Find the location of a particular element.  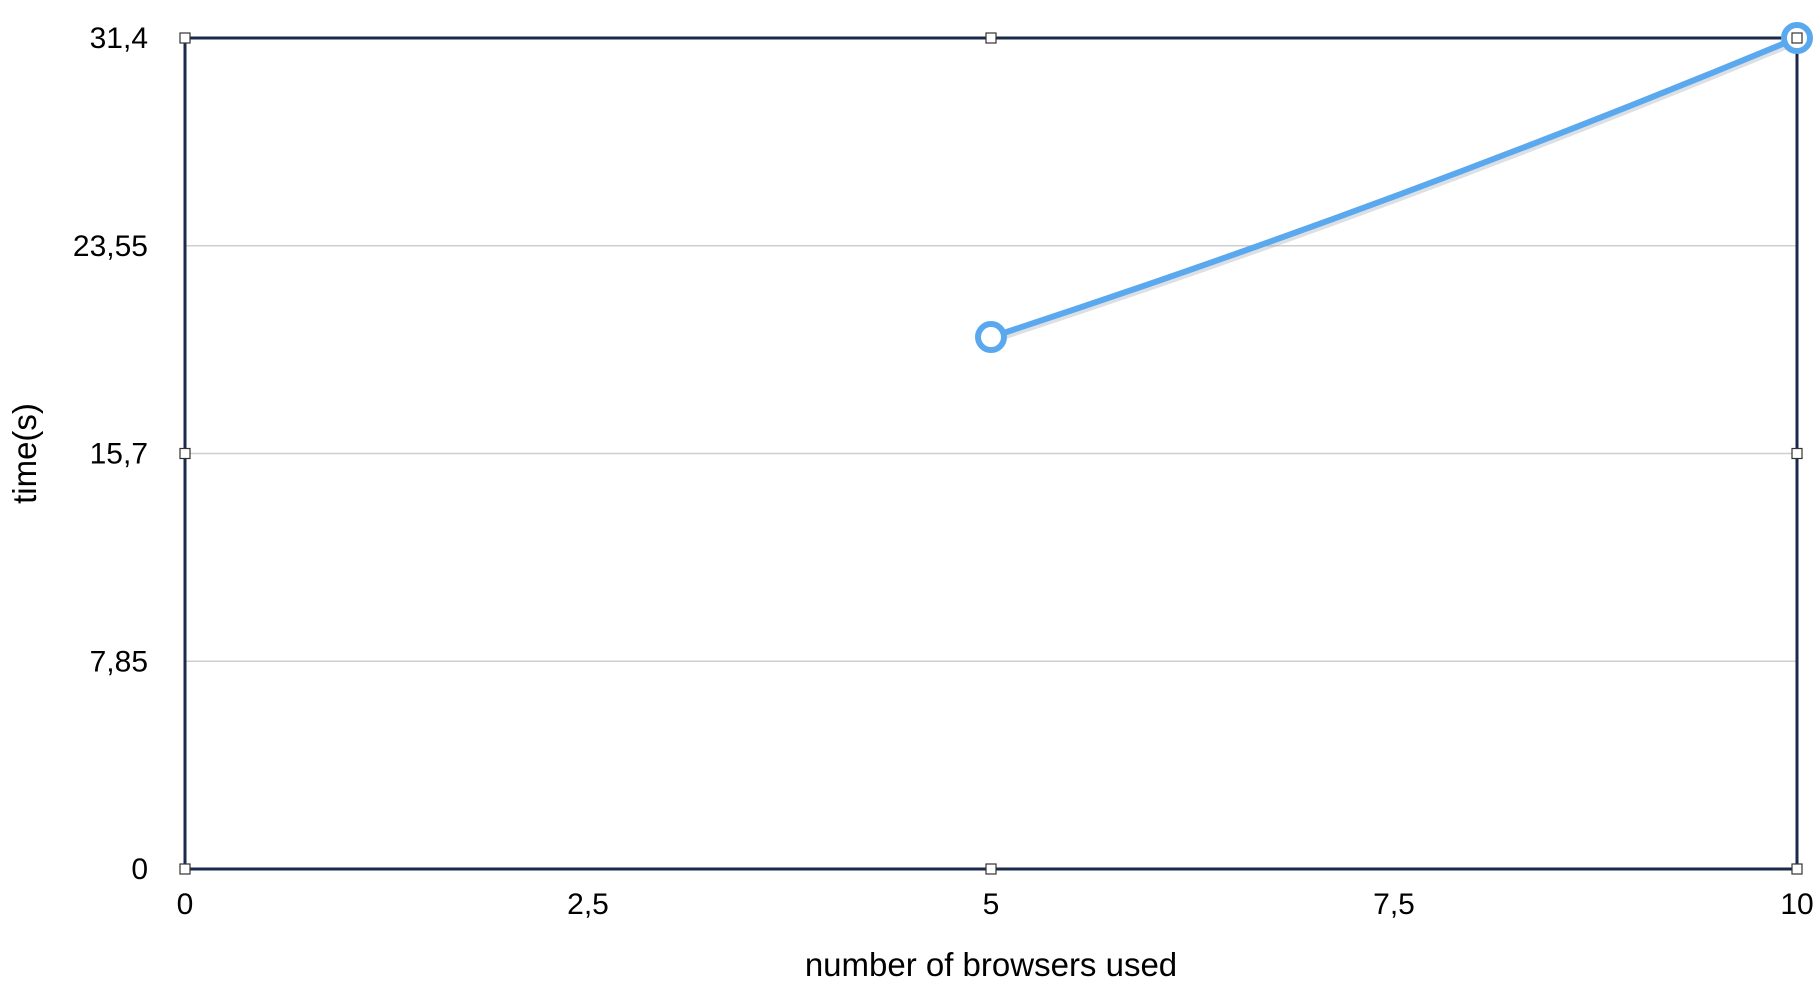

y-tick-label: 23,55 is located at coordinates (110, 246).